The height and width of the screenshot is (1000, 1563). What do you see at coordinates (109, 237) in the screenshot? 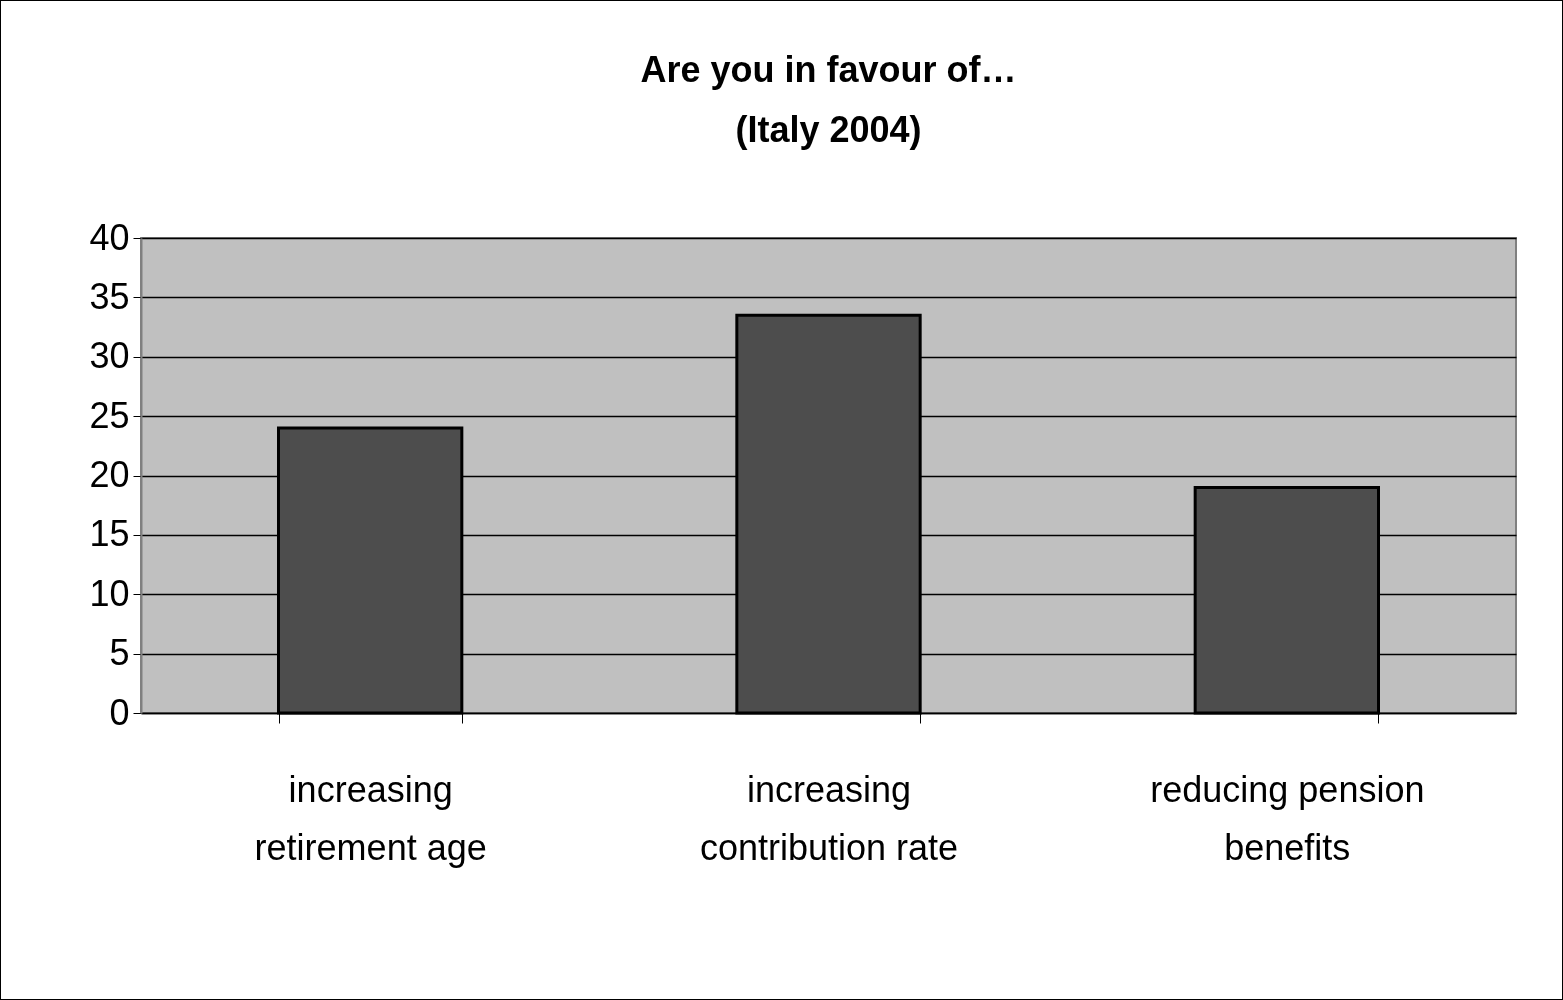
I see `y-tick-label: 40` at bounding box center [109, 237].